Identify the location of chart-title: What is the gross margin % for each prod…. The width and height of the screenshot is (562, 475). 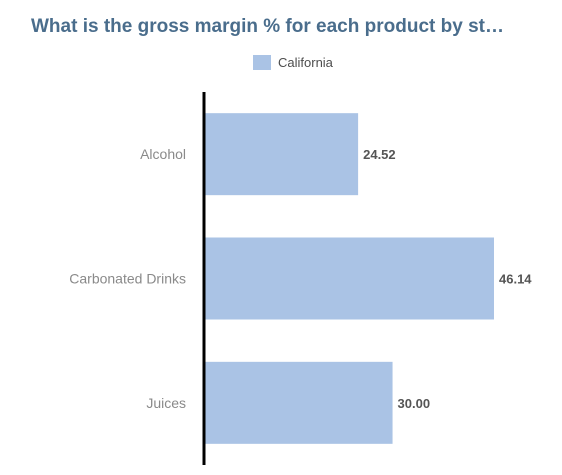
(267, 26).